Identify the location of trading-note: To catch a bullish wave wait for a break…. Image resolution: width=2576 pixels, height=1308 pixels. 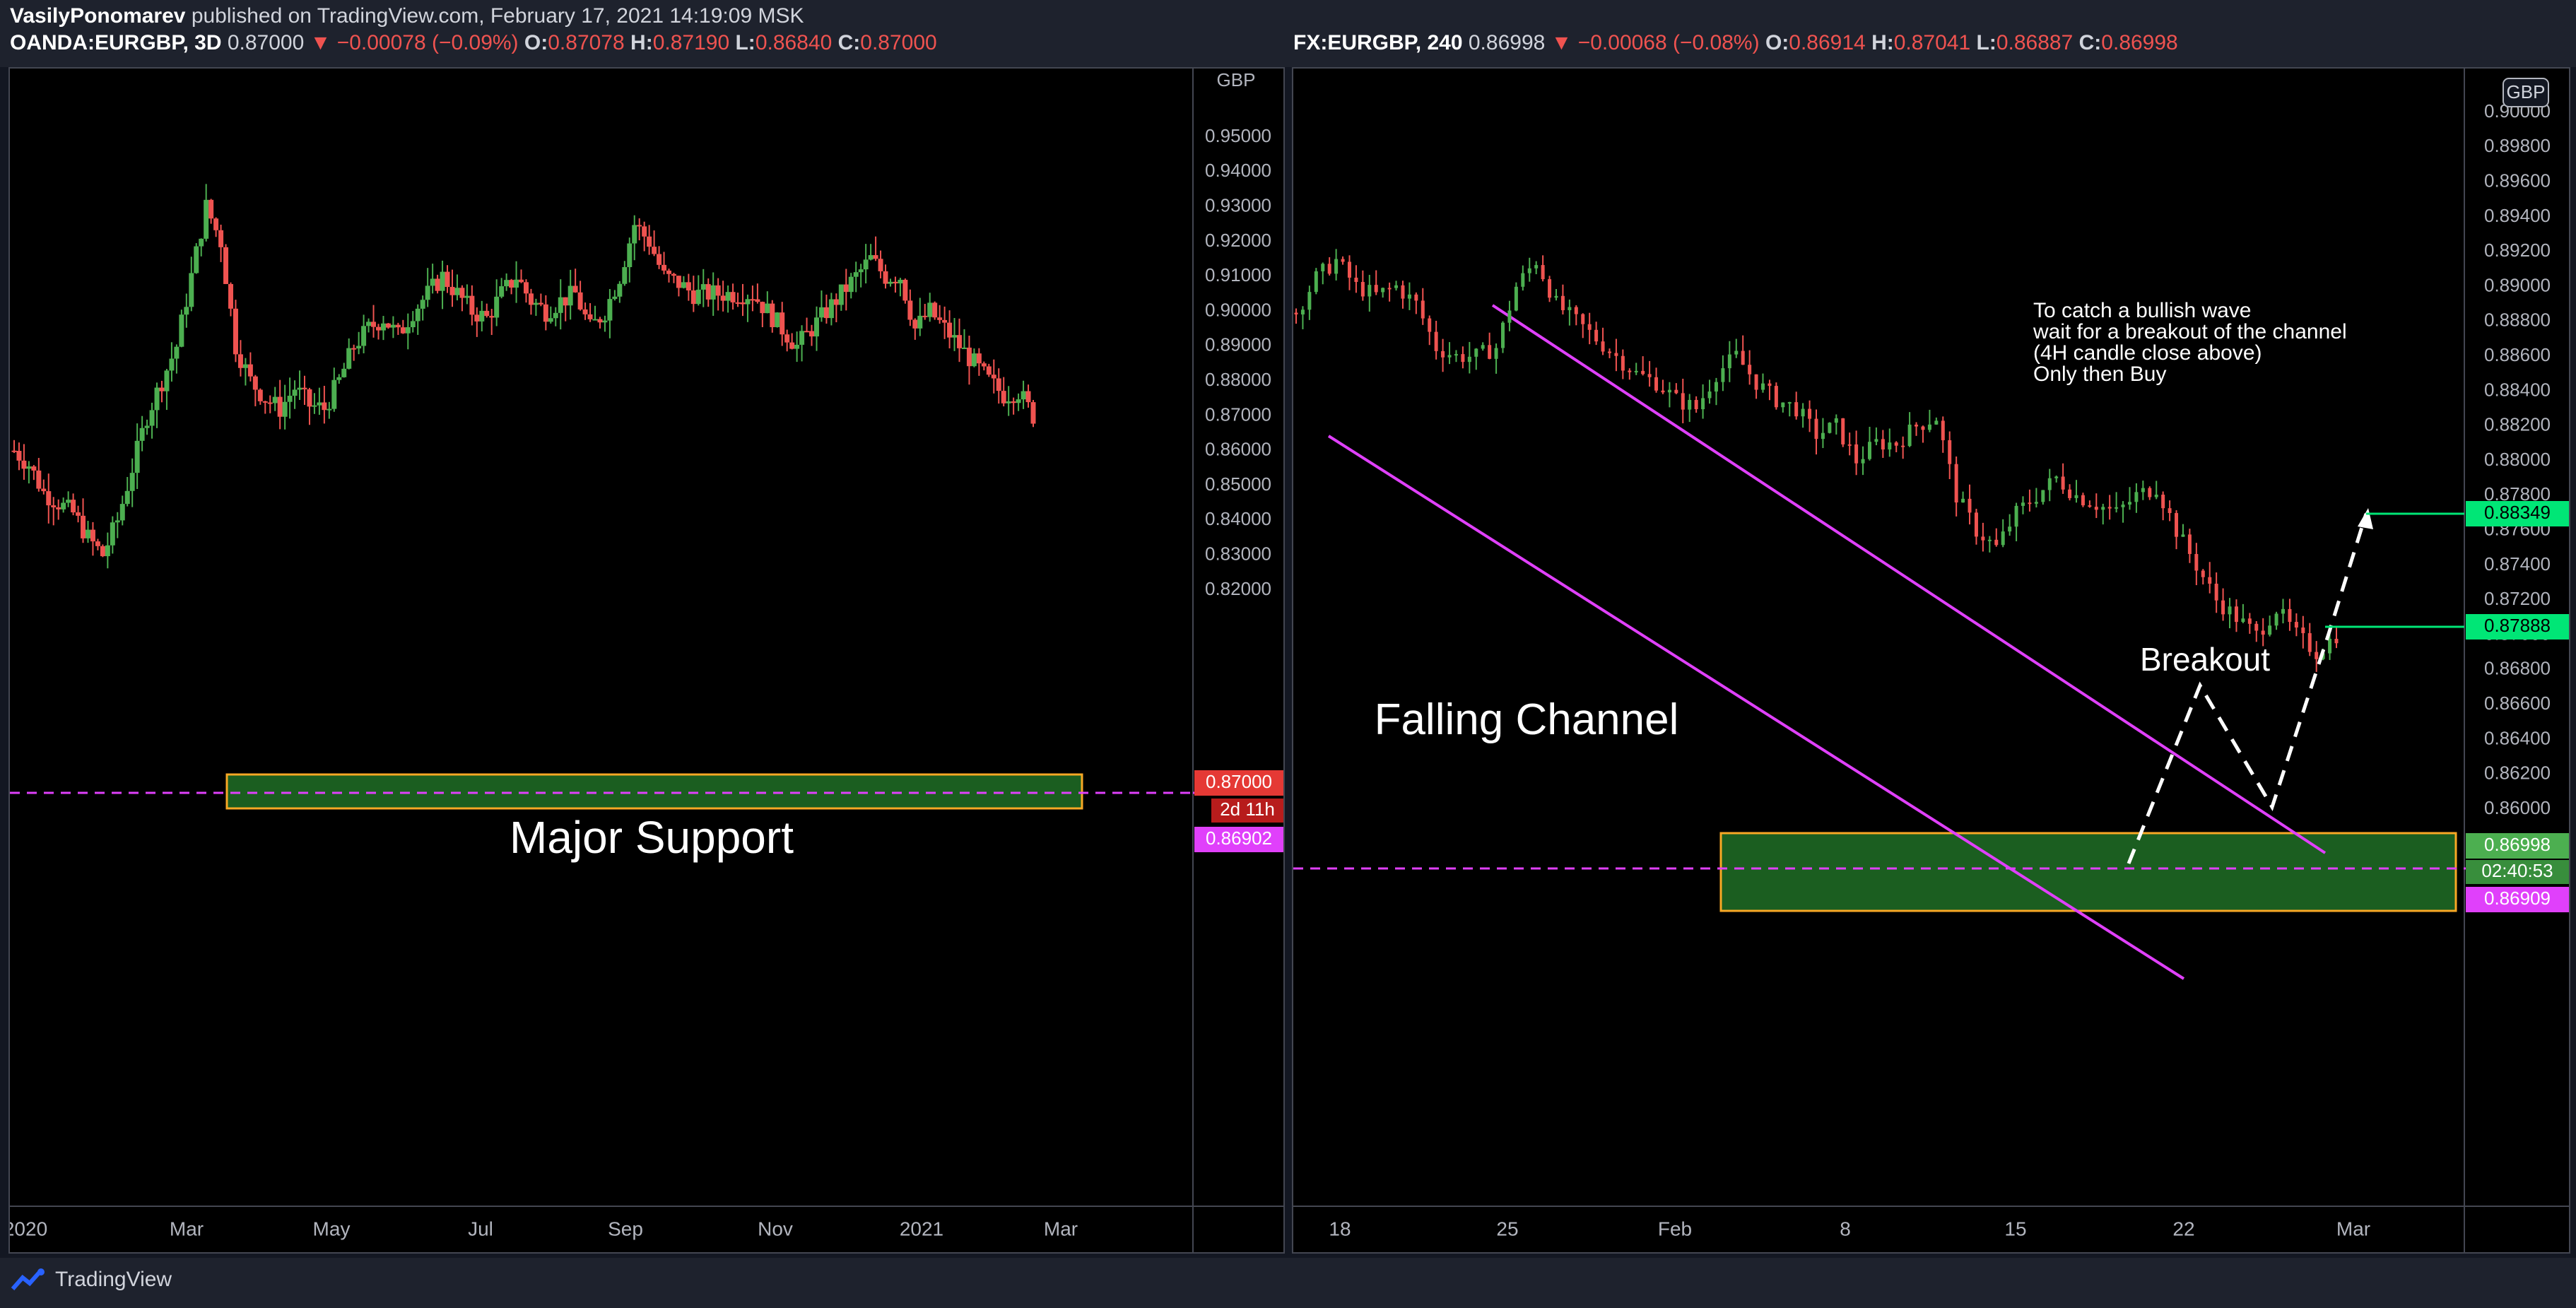
(2190, 342).